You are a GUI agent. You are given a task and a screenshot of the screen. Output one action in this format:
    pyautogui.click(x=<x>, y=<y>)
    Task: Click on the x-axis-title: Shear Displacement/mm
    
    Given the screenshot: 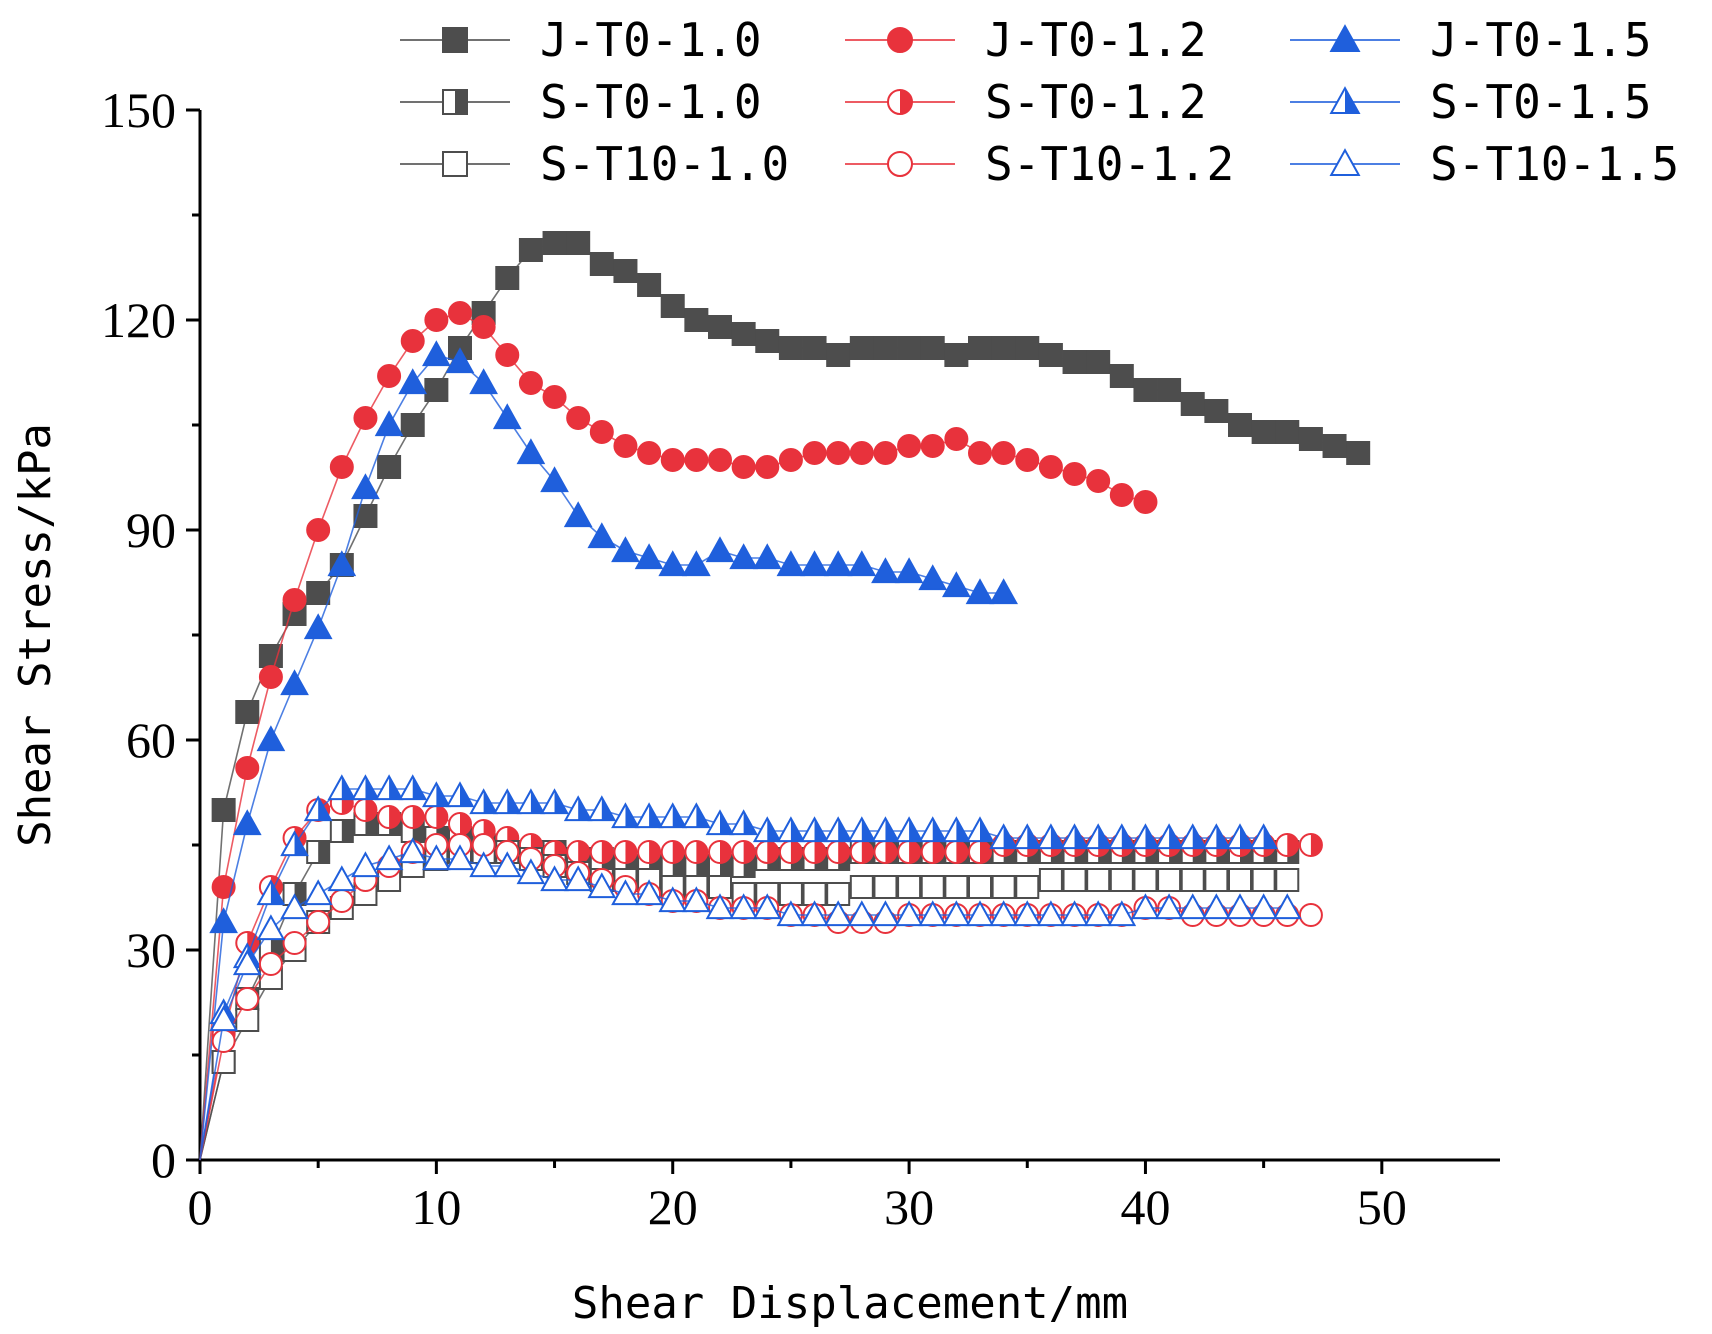 What is the action you would take?
    pyautogui.click(x=850, y=1303)
    